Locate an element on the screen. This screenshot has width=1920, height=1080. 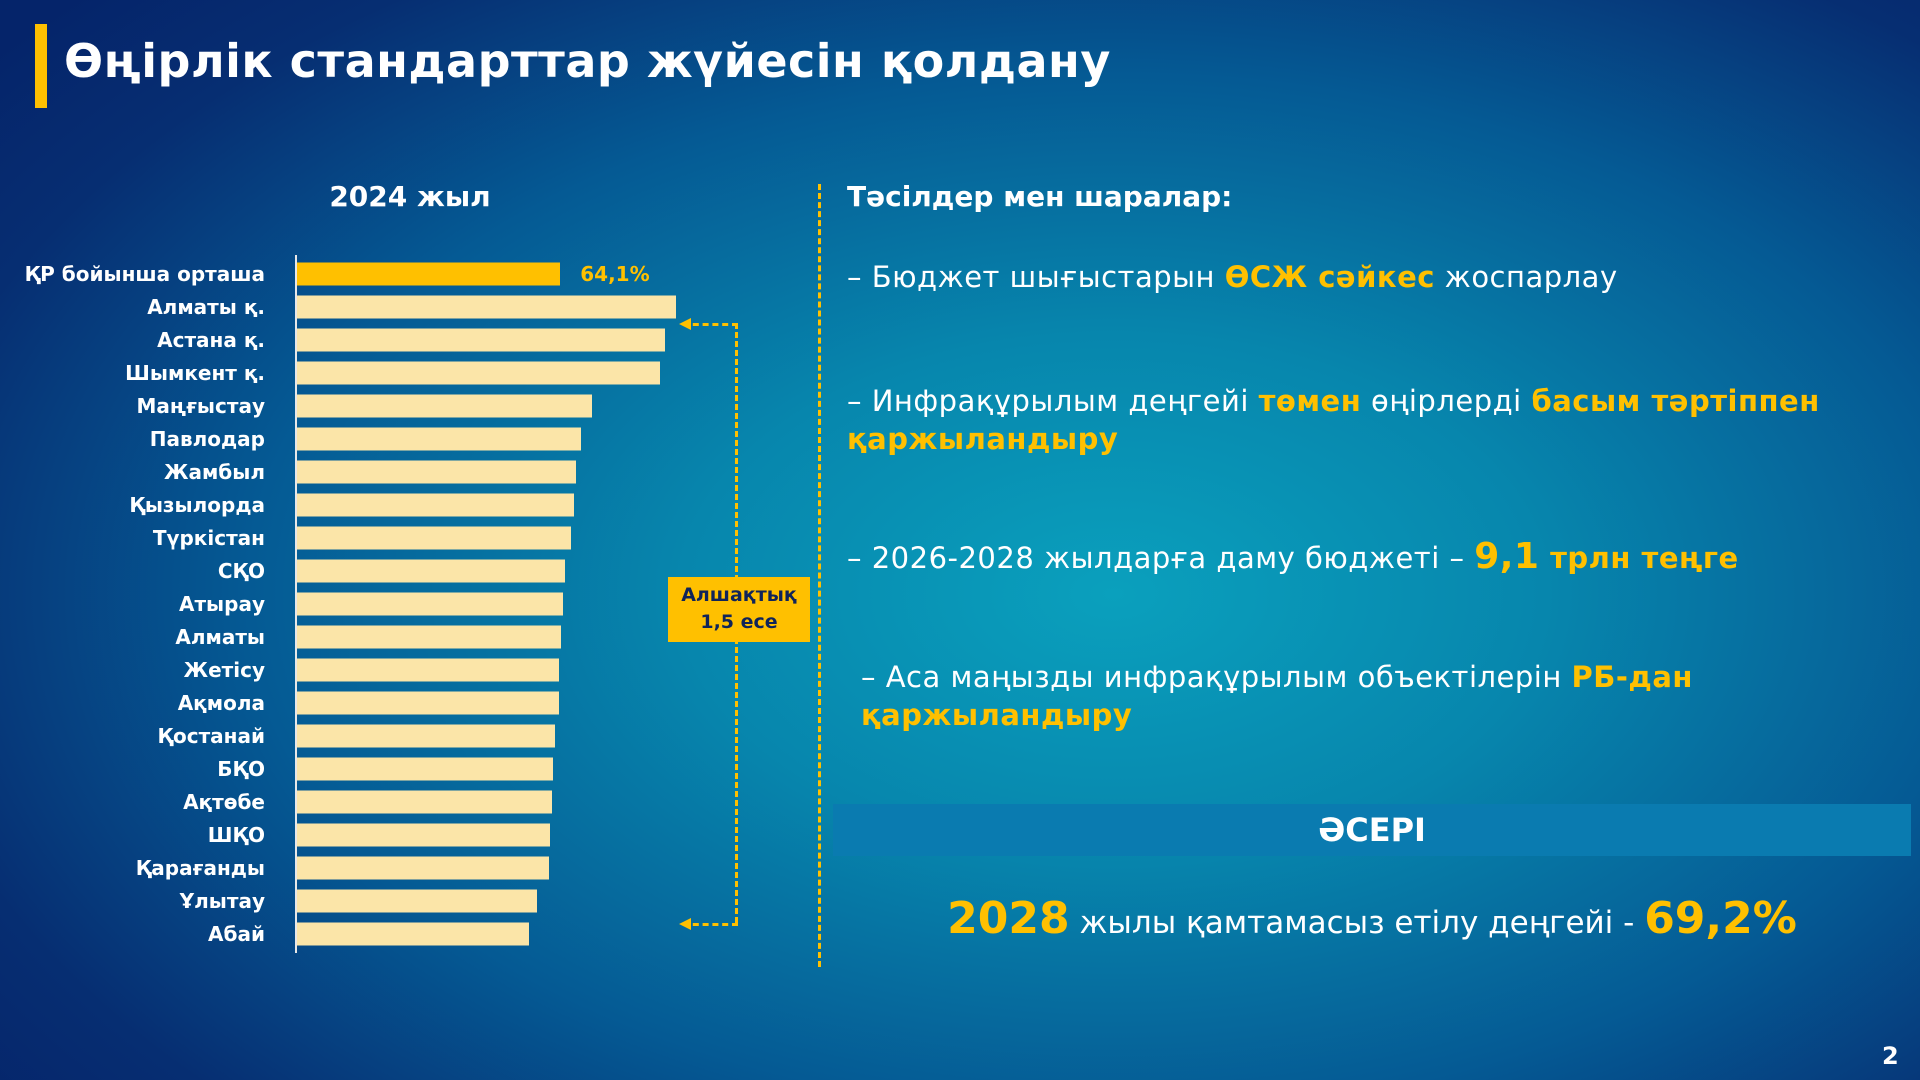
method-item: – Бюджет шығыстарын ӨСЖ сәйкес жоспарлау is located at coordinates (1347, 277).